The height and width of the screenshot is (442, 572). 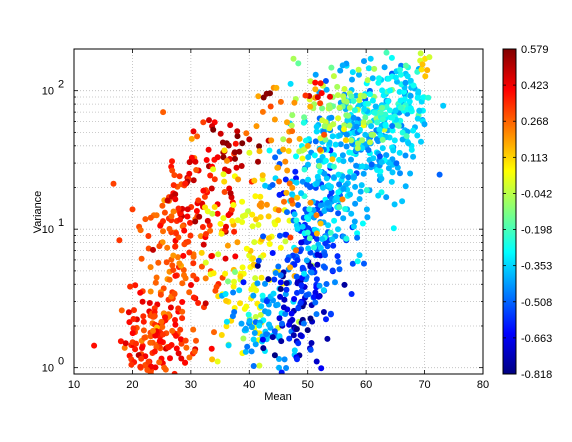 I want to click on colorbar-tick-label: 0.579, so click(x=535, y=50).